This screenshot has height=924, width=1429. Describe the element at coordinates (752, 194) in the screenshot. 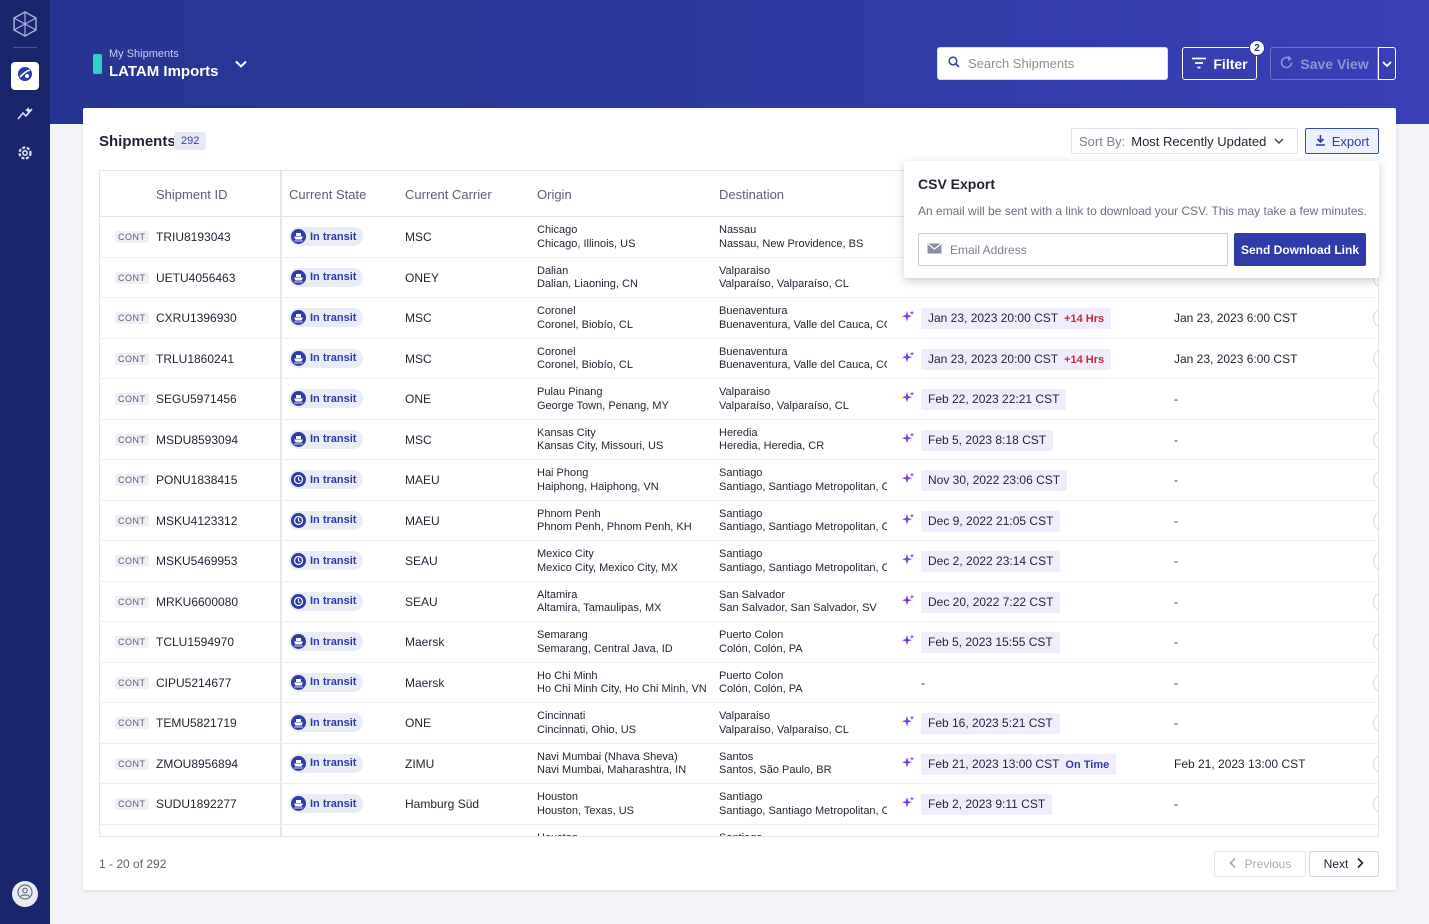

I see `column-header-destination: Destination` at that location.